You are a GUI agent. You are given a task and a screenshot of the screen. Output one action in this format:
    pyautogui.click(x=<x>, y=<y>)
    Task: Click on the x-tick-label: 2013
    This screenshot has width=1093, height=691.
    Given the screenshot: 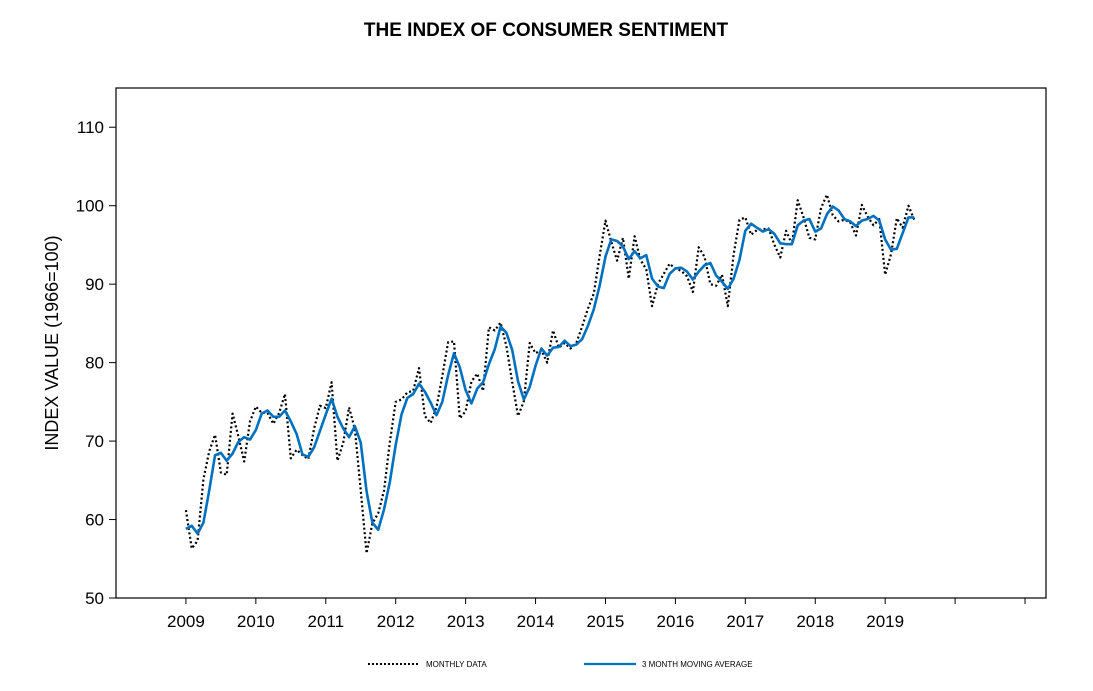 What is the action you would take?
    pyautogui.click(x=466, y=621)
    